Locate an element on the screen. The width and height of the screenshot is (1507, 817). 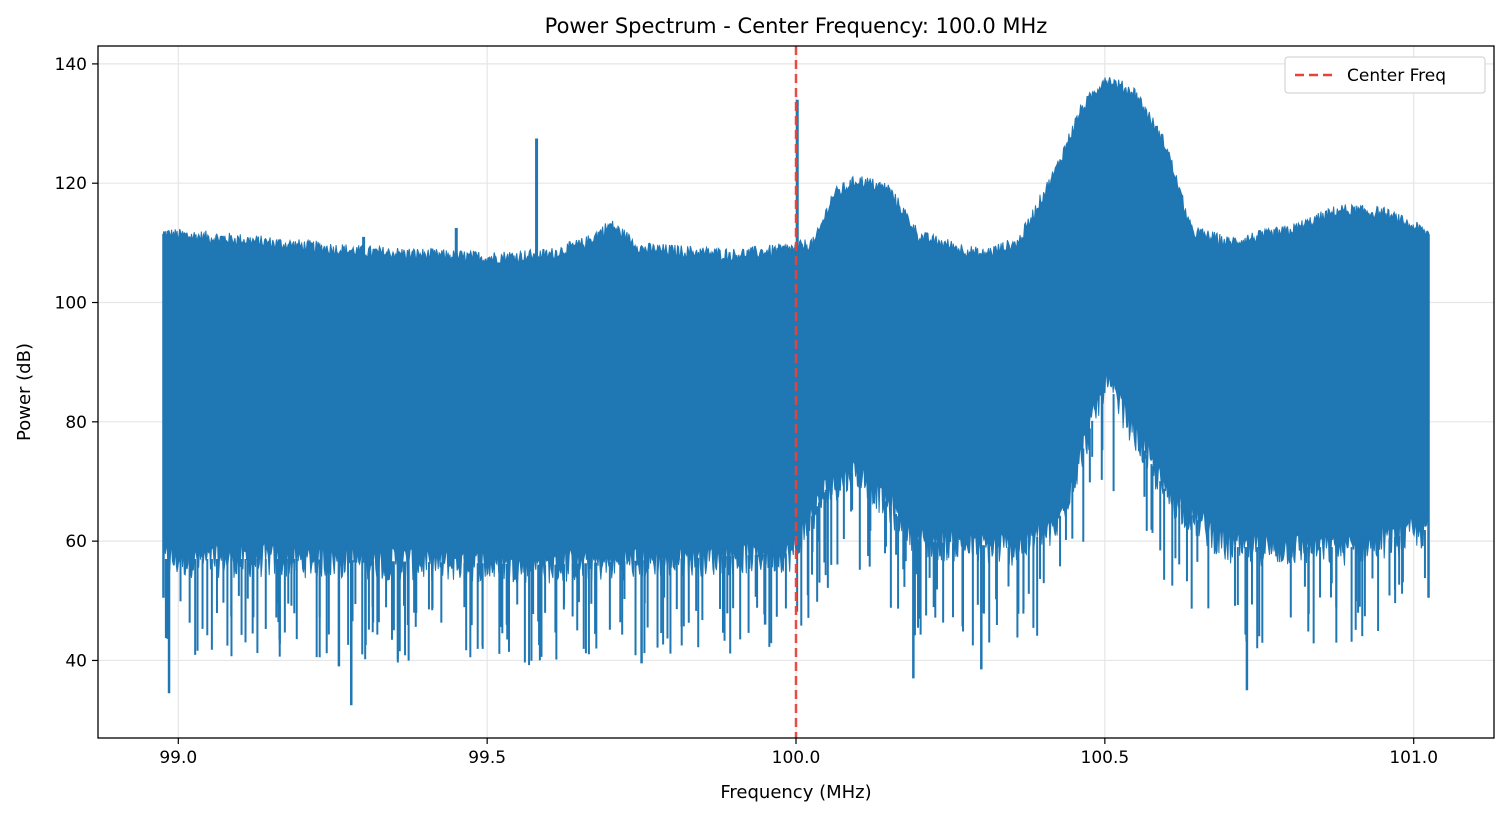
x-tick-label: 100.5 is located at coordinates (1105, 758).